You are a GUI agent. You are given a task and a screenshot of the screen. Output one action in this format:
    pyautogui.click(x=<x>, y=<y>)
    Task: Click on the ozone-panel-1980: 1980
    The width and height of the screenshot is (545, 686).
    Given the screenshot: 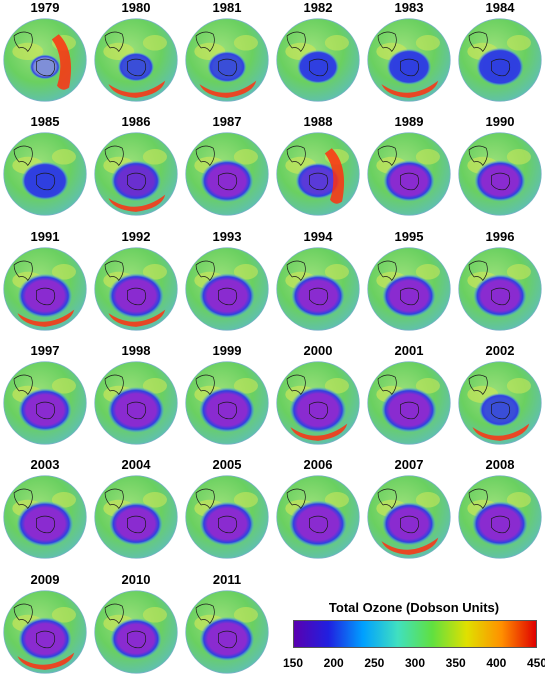 What is the action you would take?
    pyautogui.click(x=136, y=57)
    